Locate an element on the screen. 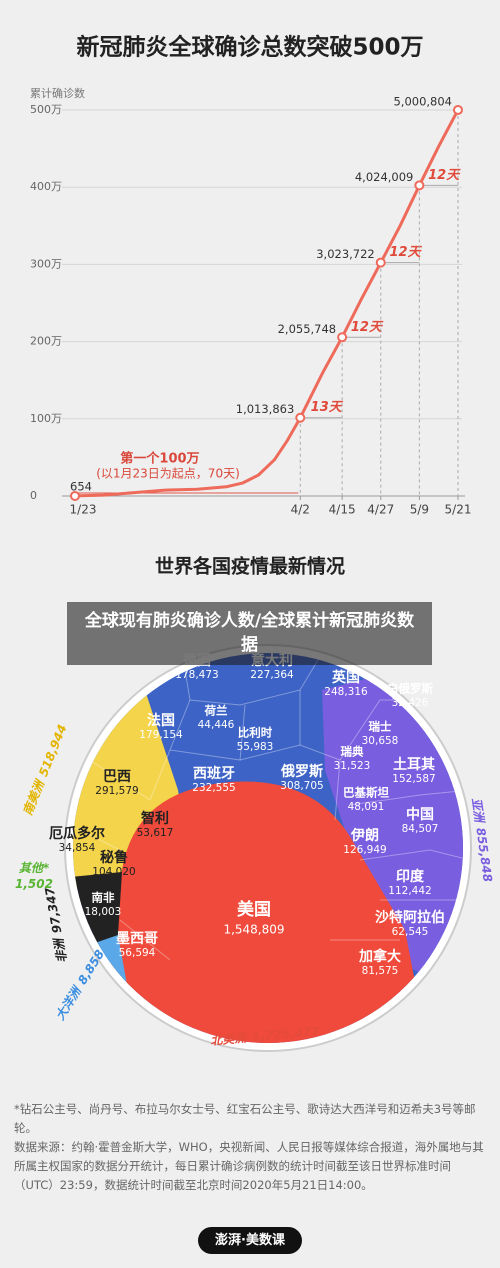 The height and width of the screenshot is (1268, 500). country-name: 中国 is located at coordinates (420, 814).